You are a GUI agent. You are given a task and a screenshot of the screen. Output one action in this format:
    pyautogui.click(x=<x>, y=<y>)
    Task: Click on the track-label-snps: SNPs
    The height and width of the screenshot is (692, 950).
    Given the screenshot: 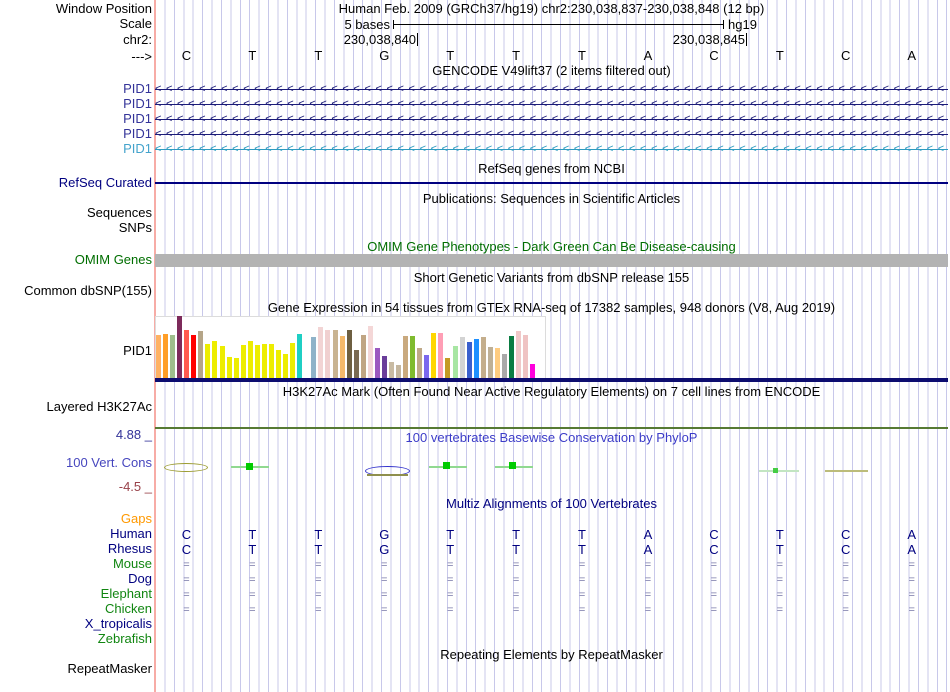 What is the action you would take?
    pyautogui.click(x=135, y=227)
    